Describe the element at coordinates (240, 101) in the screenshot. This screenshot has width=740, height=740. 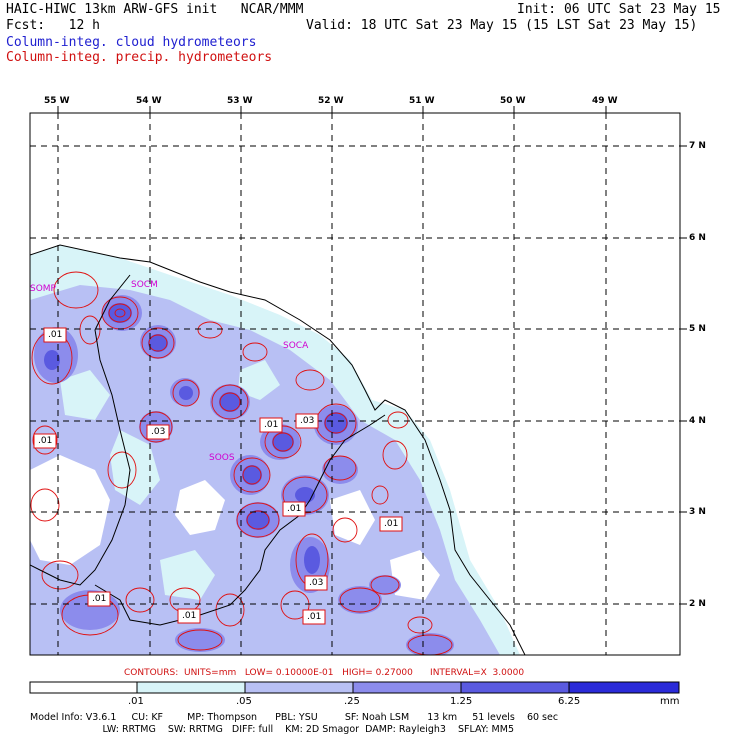
I see `lon-label: 53 W` at that location.